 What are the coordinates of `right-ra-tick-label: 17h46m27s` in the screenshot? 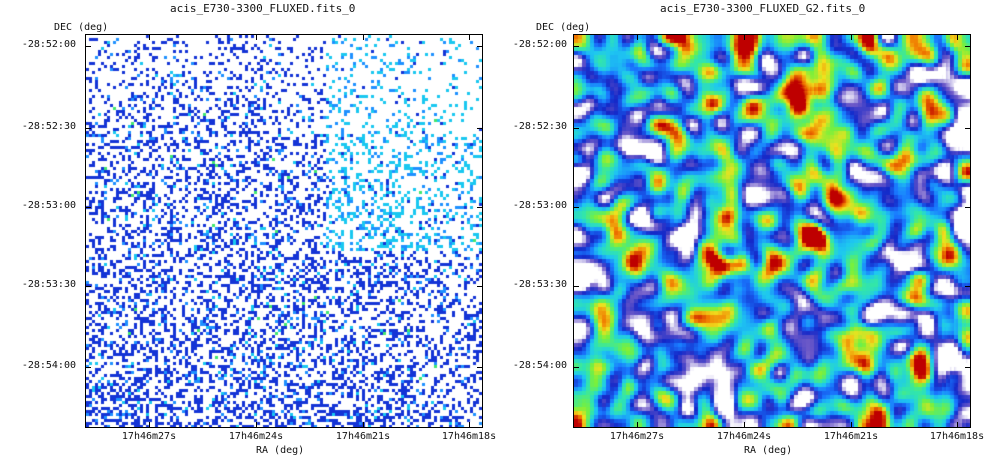 It's located at (637, 436).